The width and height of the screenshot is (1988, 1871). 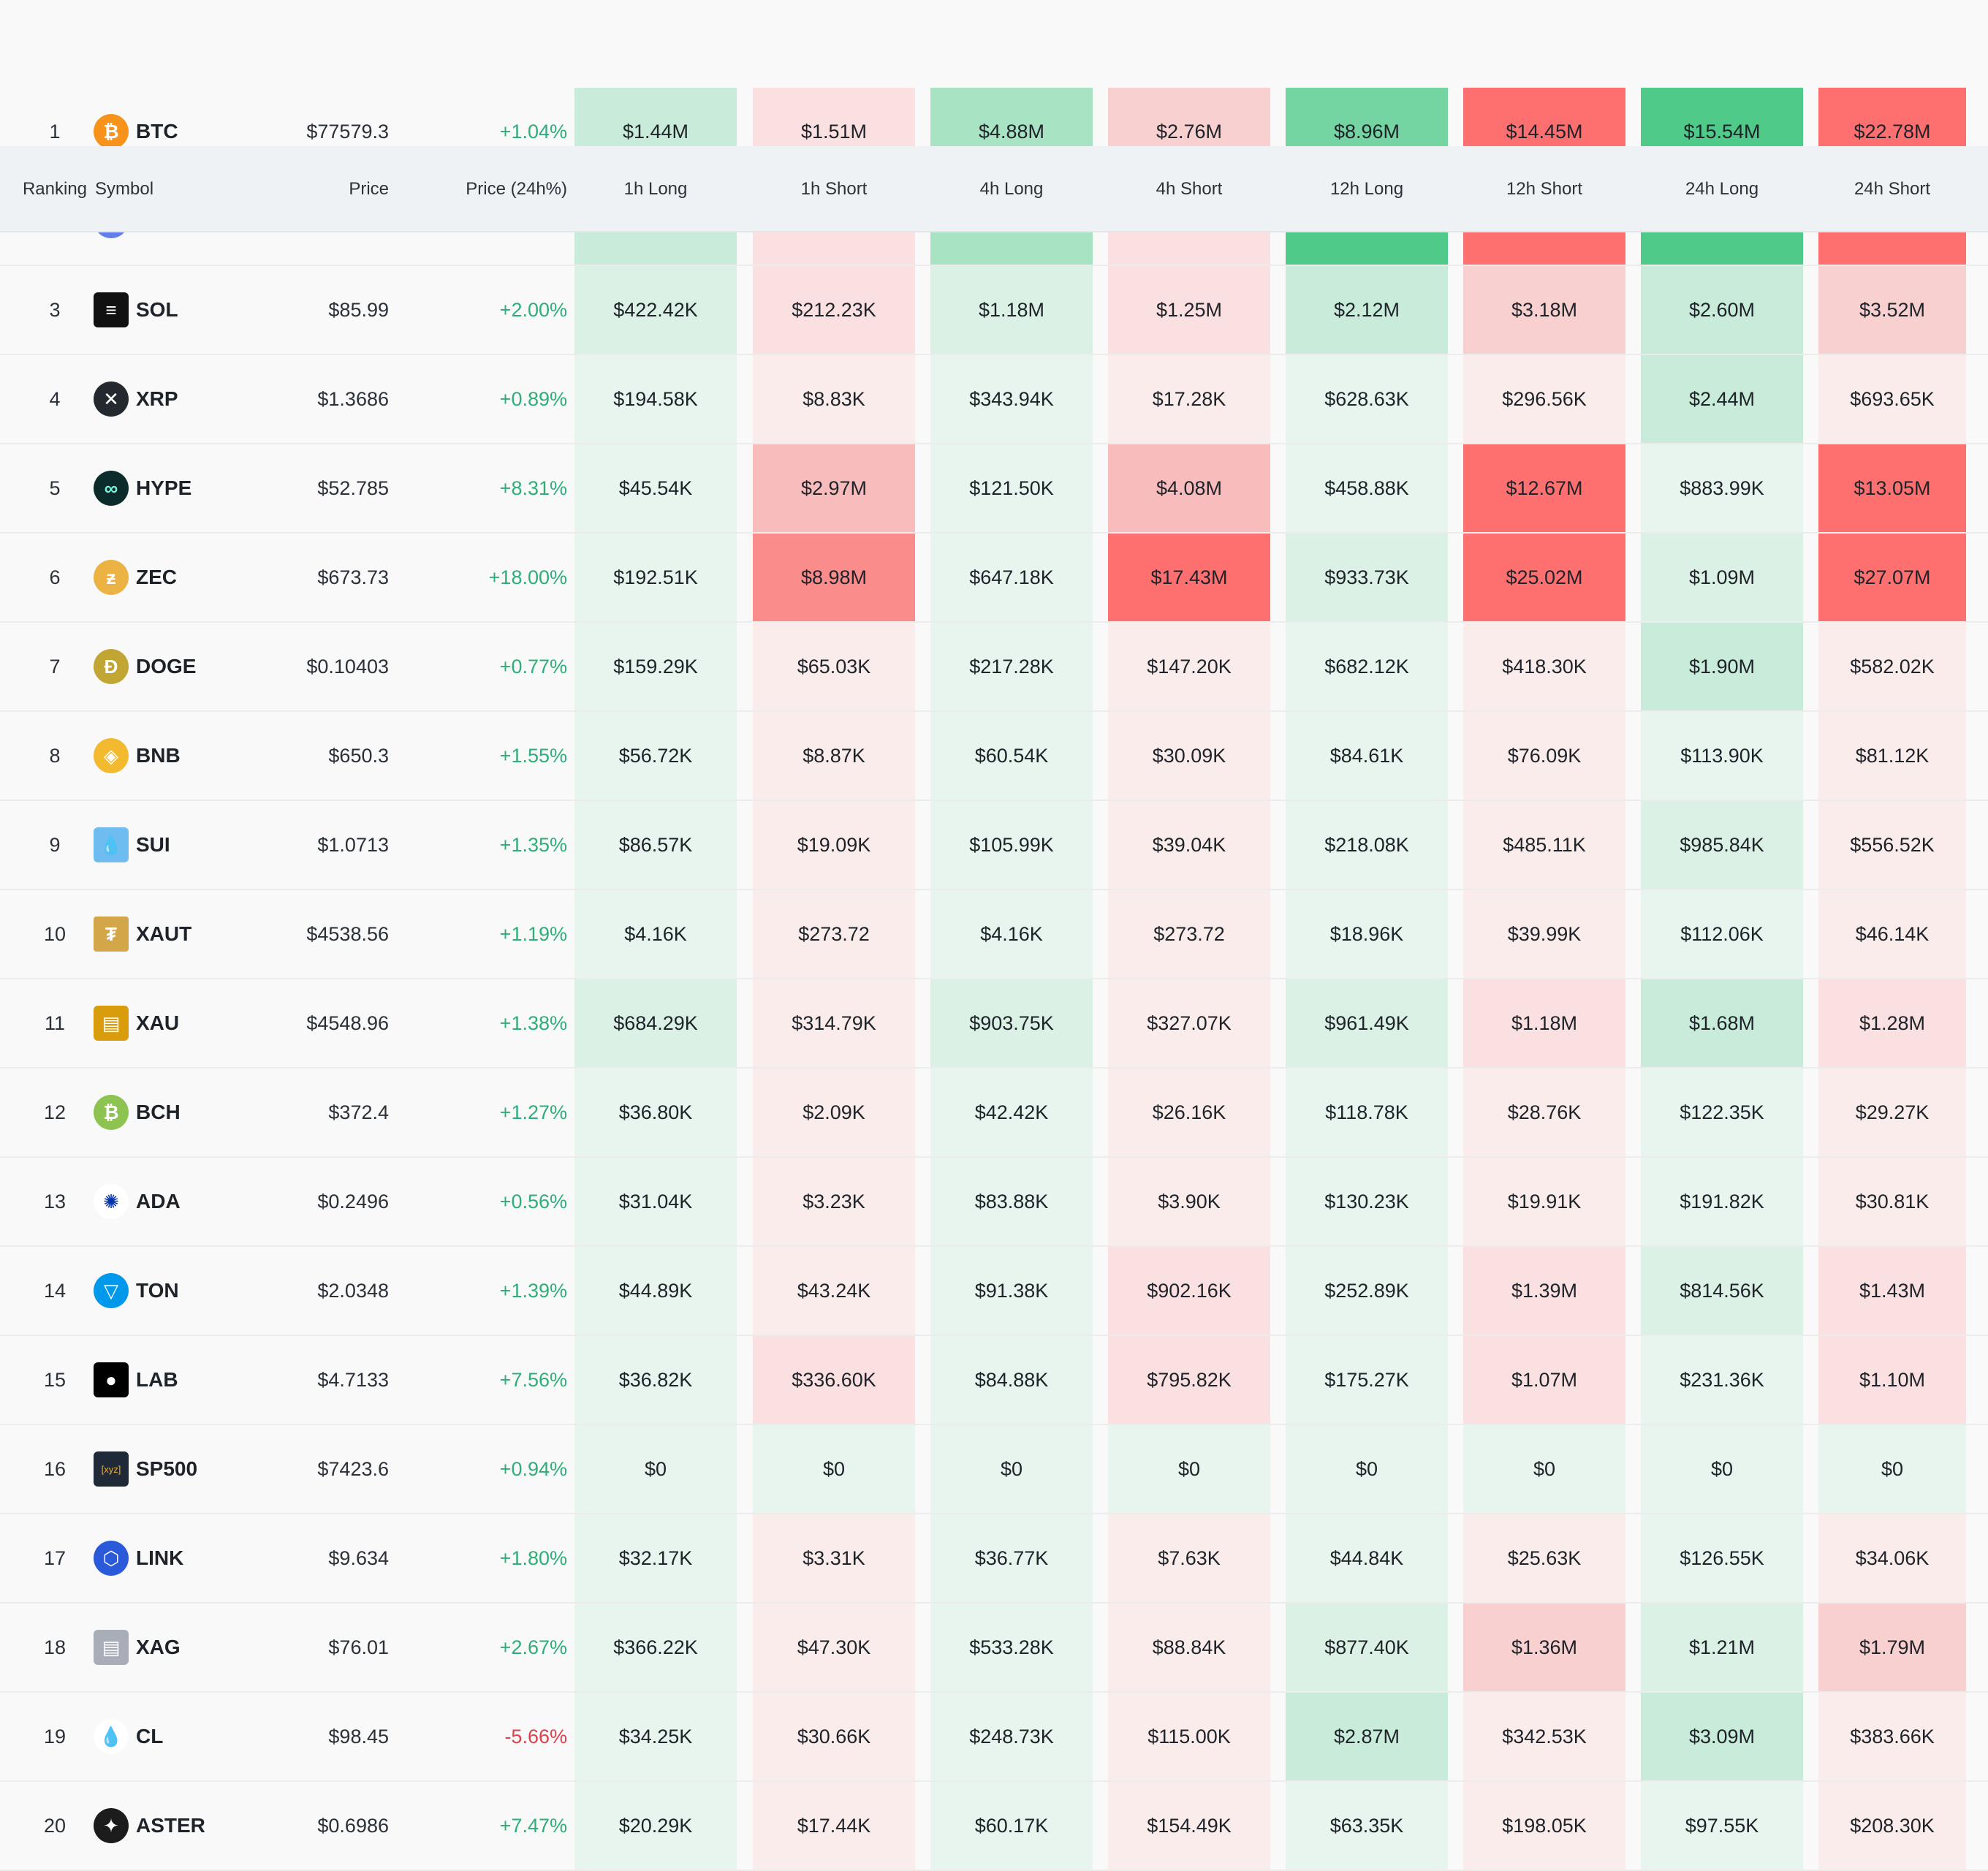 What do you see at coordinates (55, 189) in the screenshot?
I see `col-ranking: Ranking` at bounding box center [55, 189].